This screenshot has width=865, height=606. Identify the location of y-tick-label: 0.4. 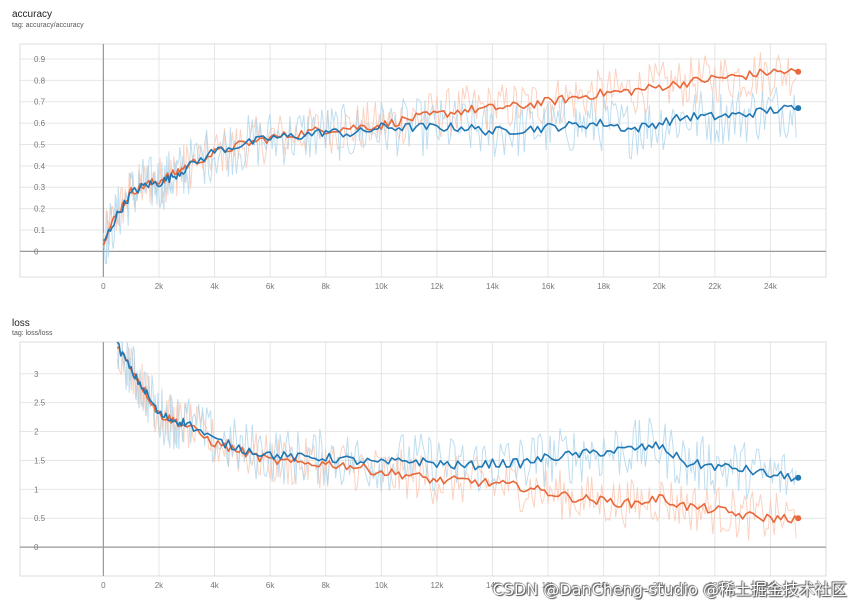
(40, 166).